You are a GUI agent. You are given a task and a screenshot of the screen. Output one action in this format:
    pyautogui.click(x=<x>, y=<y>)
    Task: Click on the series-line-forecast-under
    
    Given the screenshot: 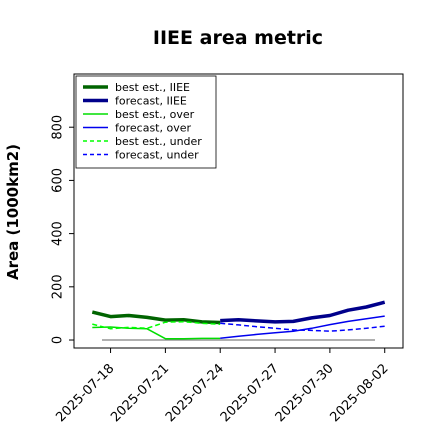 What is the action you would take?
    pyautogui.click(x=302, y=327)
    